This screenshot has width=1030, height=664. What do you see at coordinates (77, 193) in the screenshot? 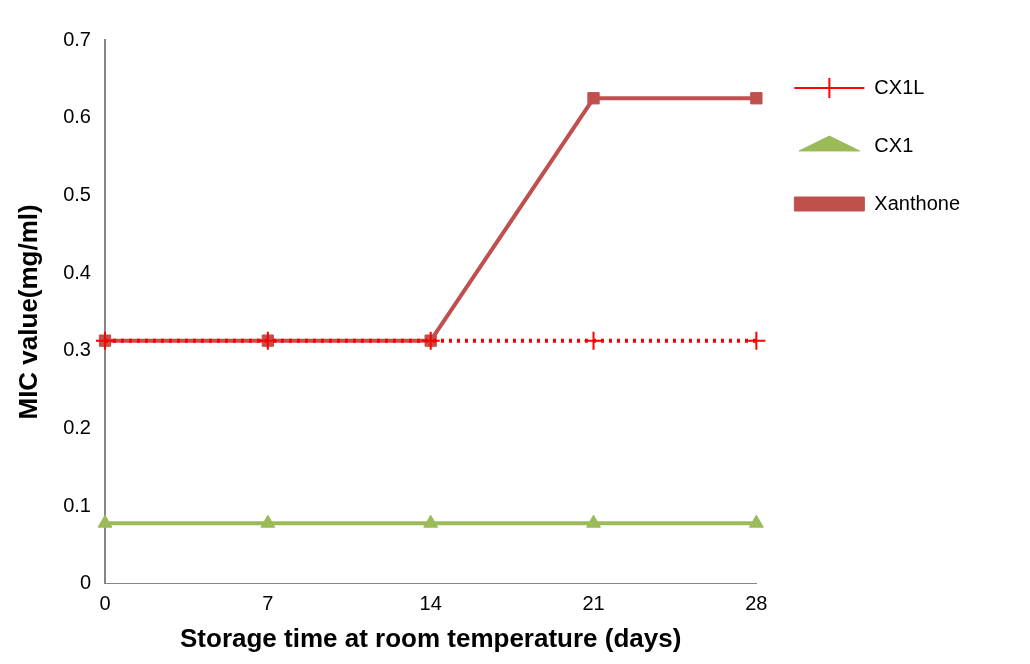
I see `y-tick-label: 0.5` at bounding box center [77, 193].